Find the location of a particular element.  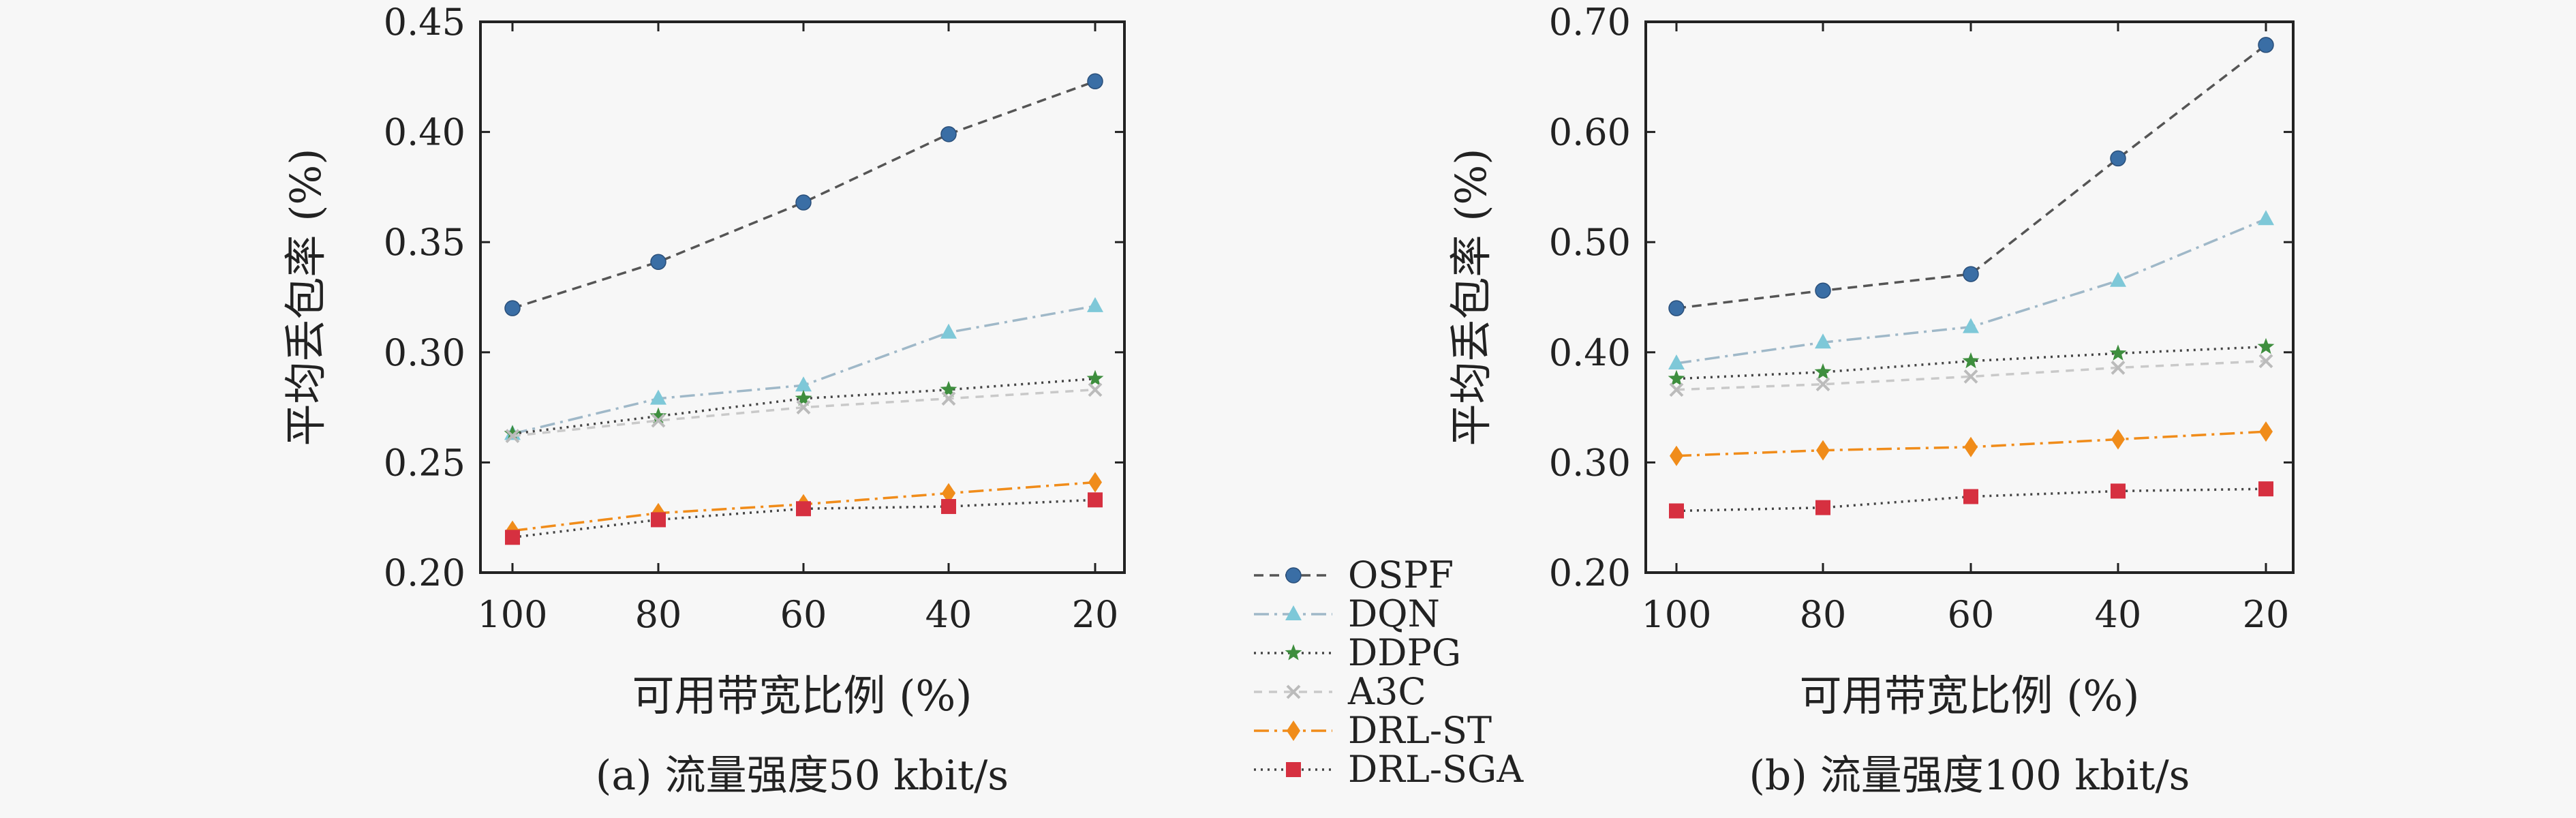

y-tick-label: 0.70 is located at coordinates (1590, 22).